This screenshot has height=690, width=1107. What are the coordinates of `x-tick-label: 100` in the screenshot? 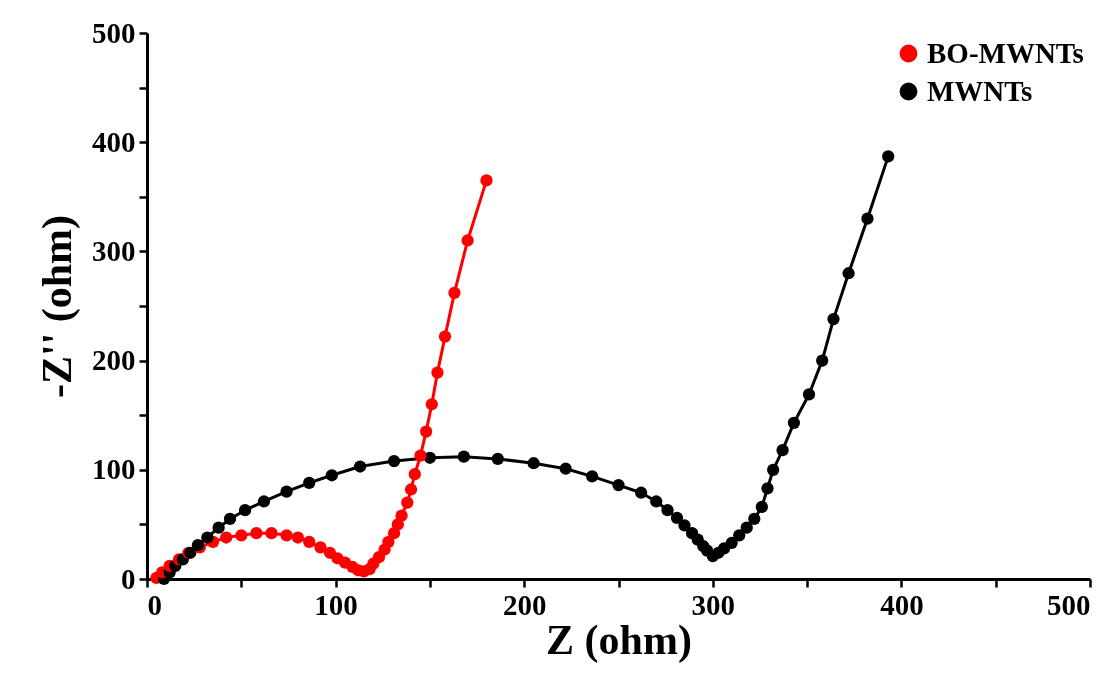 It's located at (336, 604).